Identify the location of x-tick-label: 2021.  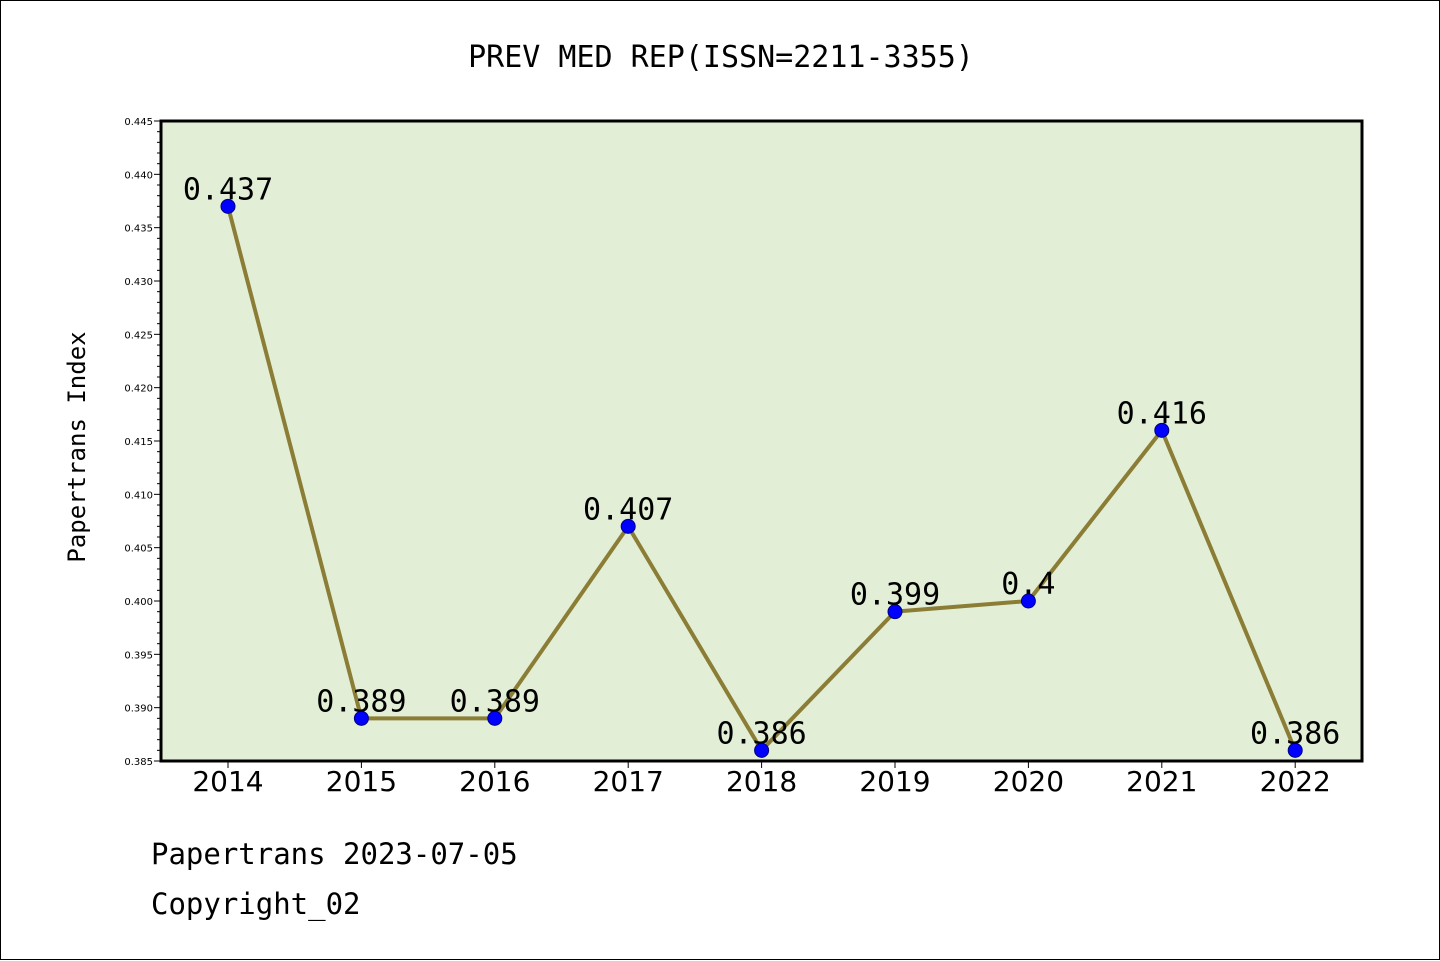
(1161, 781).